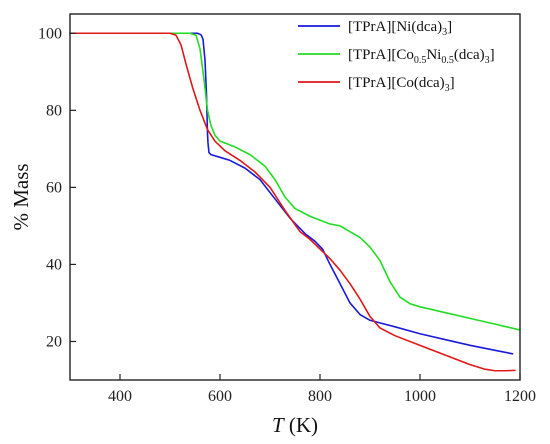 The height and width of the screenshot is (444, 550). What do you see at coordinates (520, 396) in the screenshot?
I see `x-tick-label: 1200` at bounding box center [520, 396].